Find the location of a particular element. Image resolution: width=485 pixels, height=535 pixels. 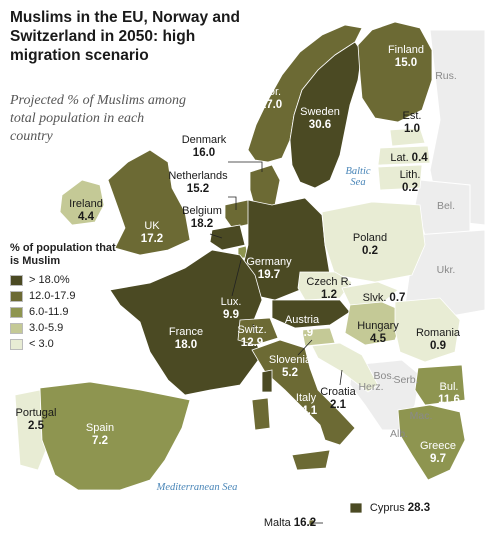

slovenia-leader-line is located at coordinates (305, 347).